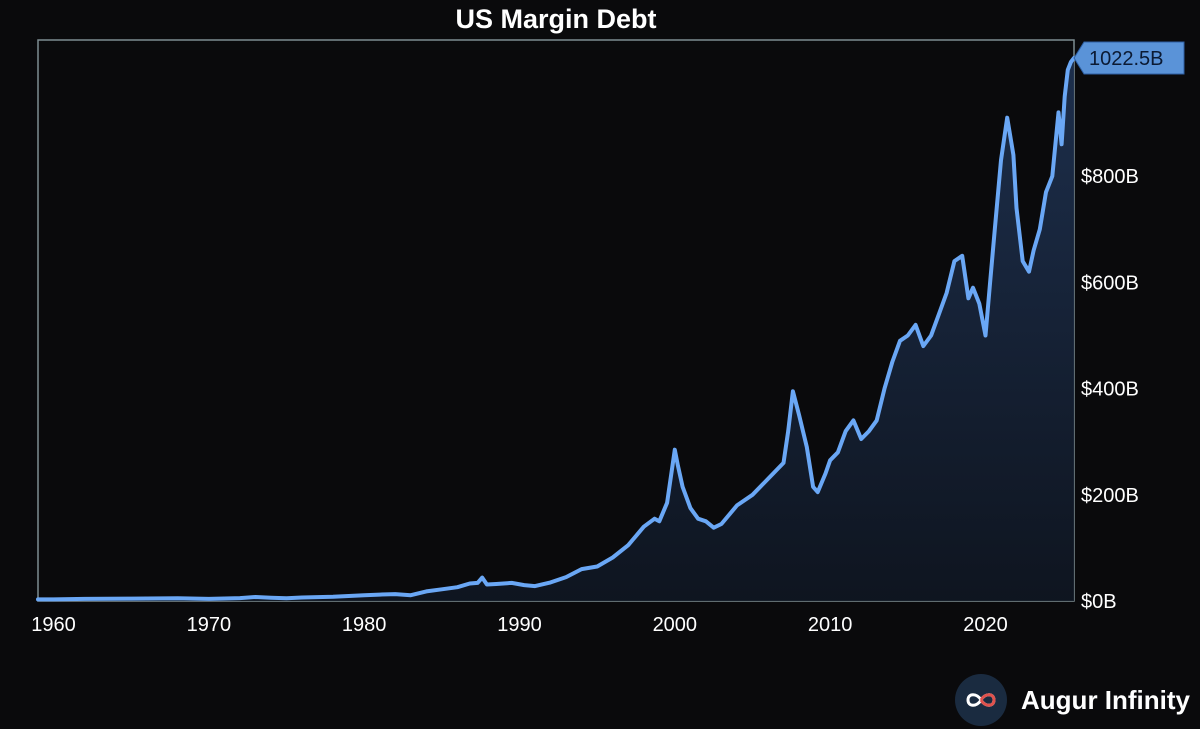  I want to click on x-tick-label: 1980, so click(364, 625).